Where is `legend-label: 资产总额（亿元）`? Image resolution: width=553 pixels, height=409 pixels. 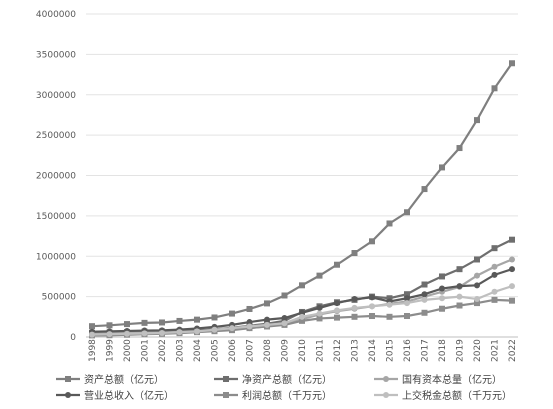
legend-label: 资产总额（亿元） is located at coordinates (124, 379).